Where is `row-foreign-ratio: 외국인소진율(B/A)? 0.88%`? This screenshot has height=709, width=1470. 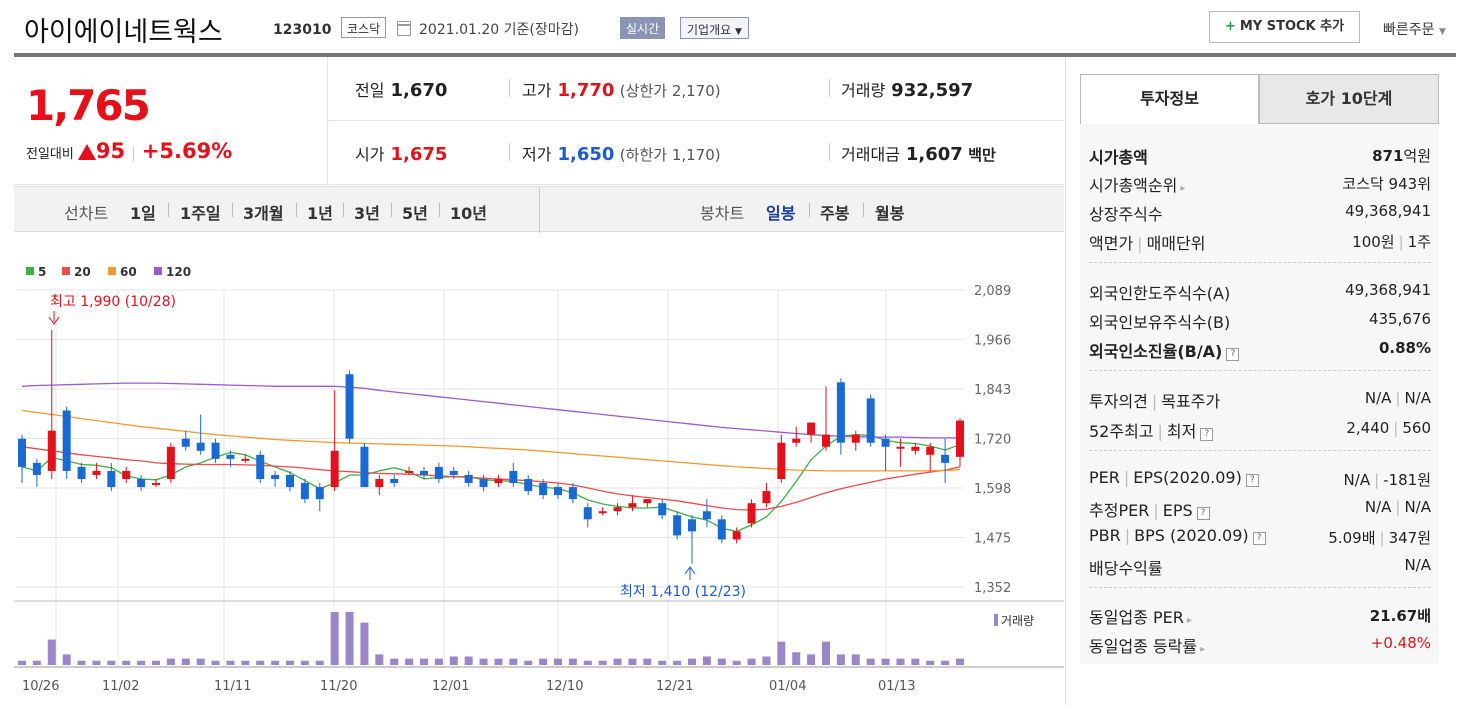 row-foreign-ratio: 외국인소진율(B/A)? 0.88% is located at coordinates (1260, 348).